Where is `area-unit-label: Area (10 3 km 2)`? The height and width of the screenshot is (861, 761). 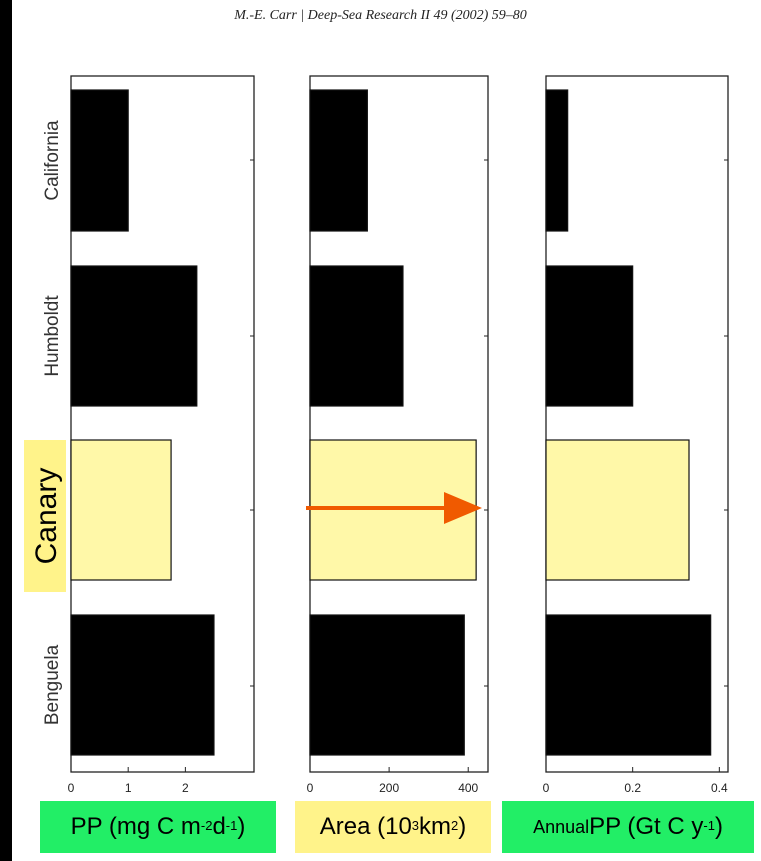
area-unit-label: Area (10 3 km 2) is located at coordinates (393, 827).